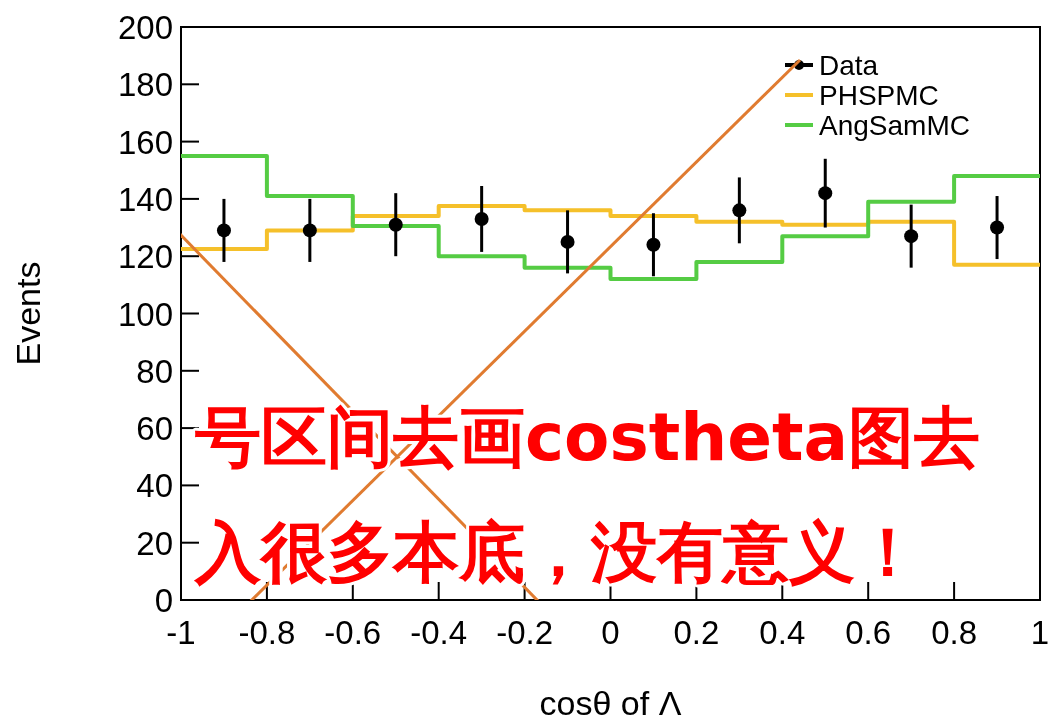  What do you see at coordinates (145, 27) in the screenshot?
I see `y-tick-label: 200` at bounding box center [145, 27].